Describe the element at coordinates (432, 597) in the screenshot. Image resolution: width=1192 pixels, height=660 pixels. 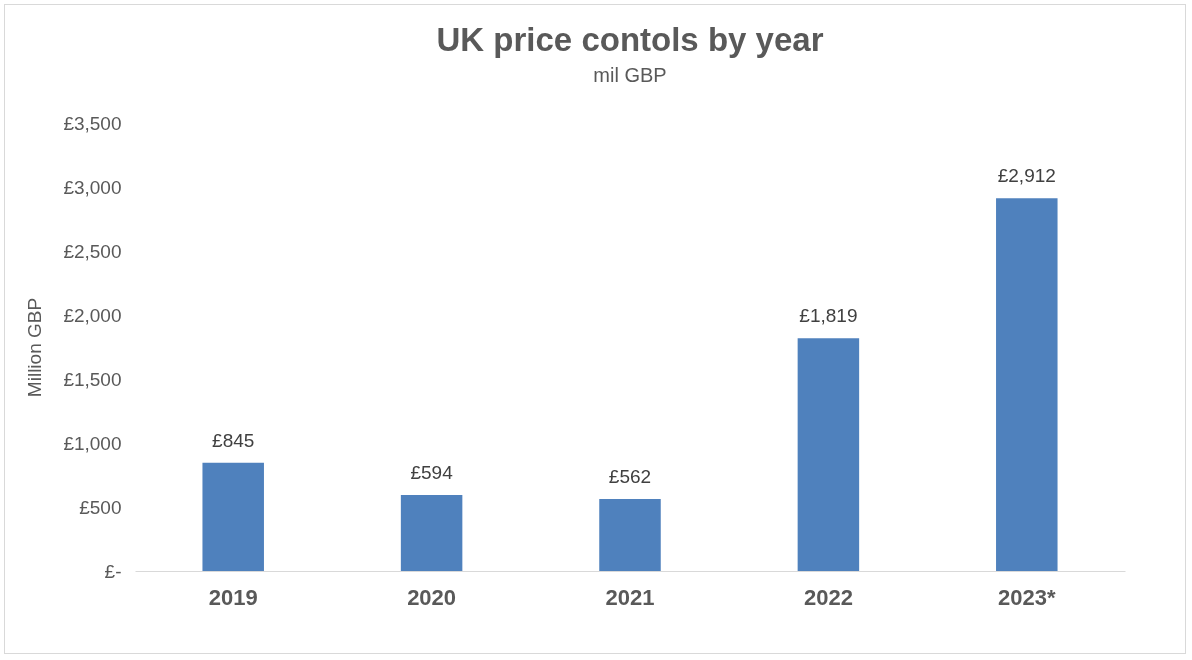
I see `x-tick-label: 2020` at that location.